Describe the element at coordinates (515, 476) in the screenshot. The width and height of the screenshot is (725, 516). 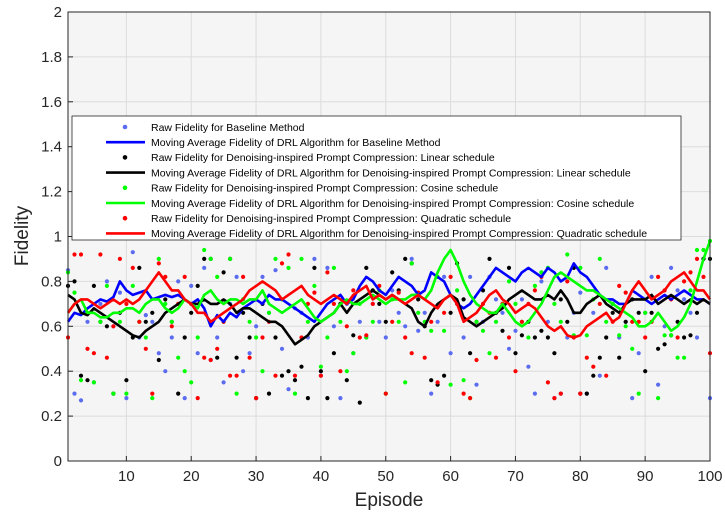
I see `x-tick-label: 70` at that location.